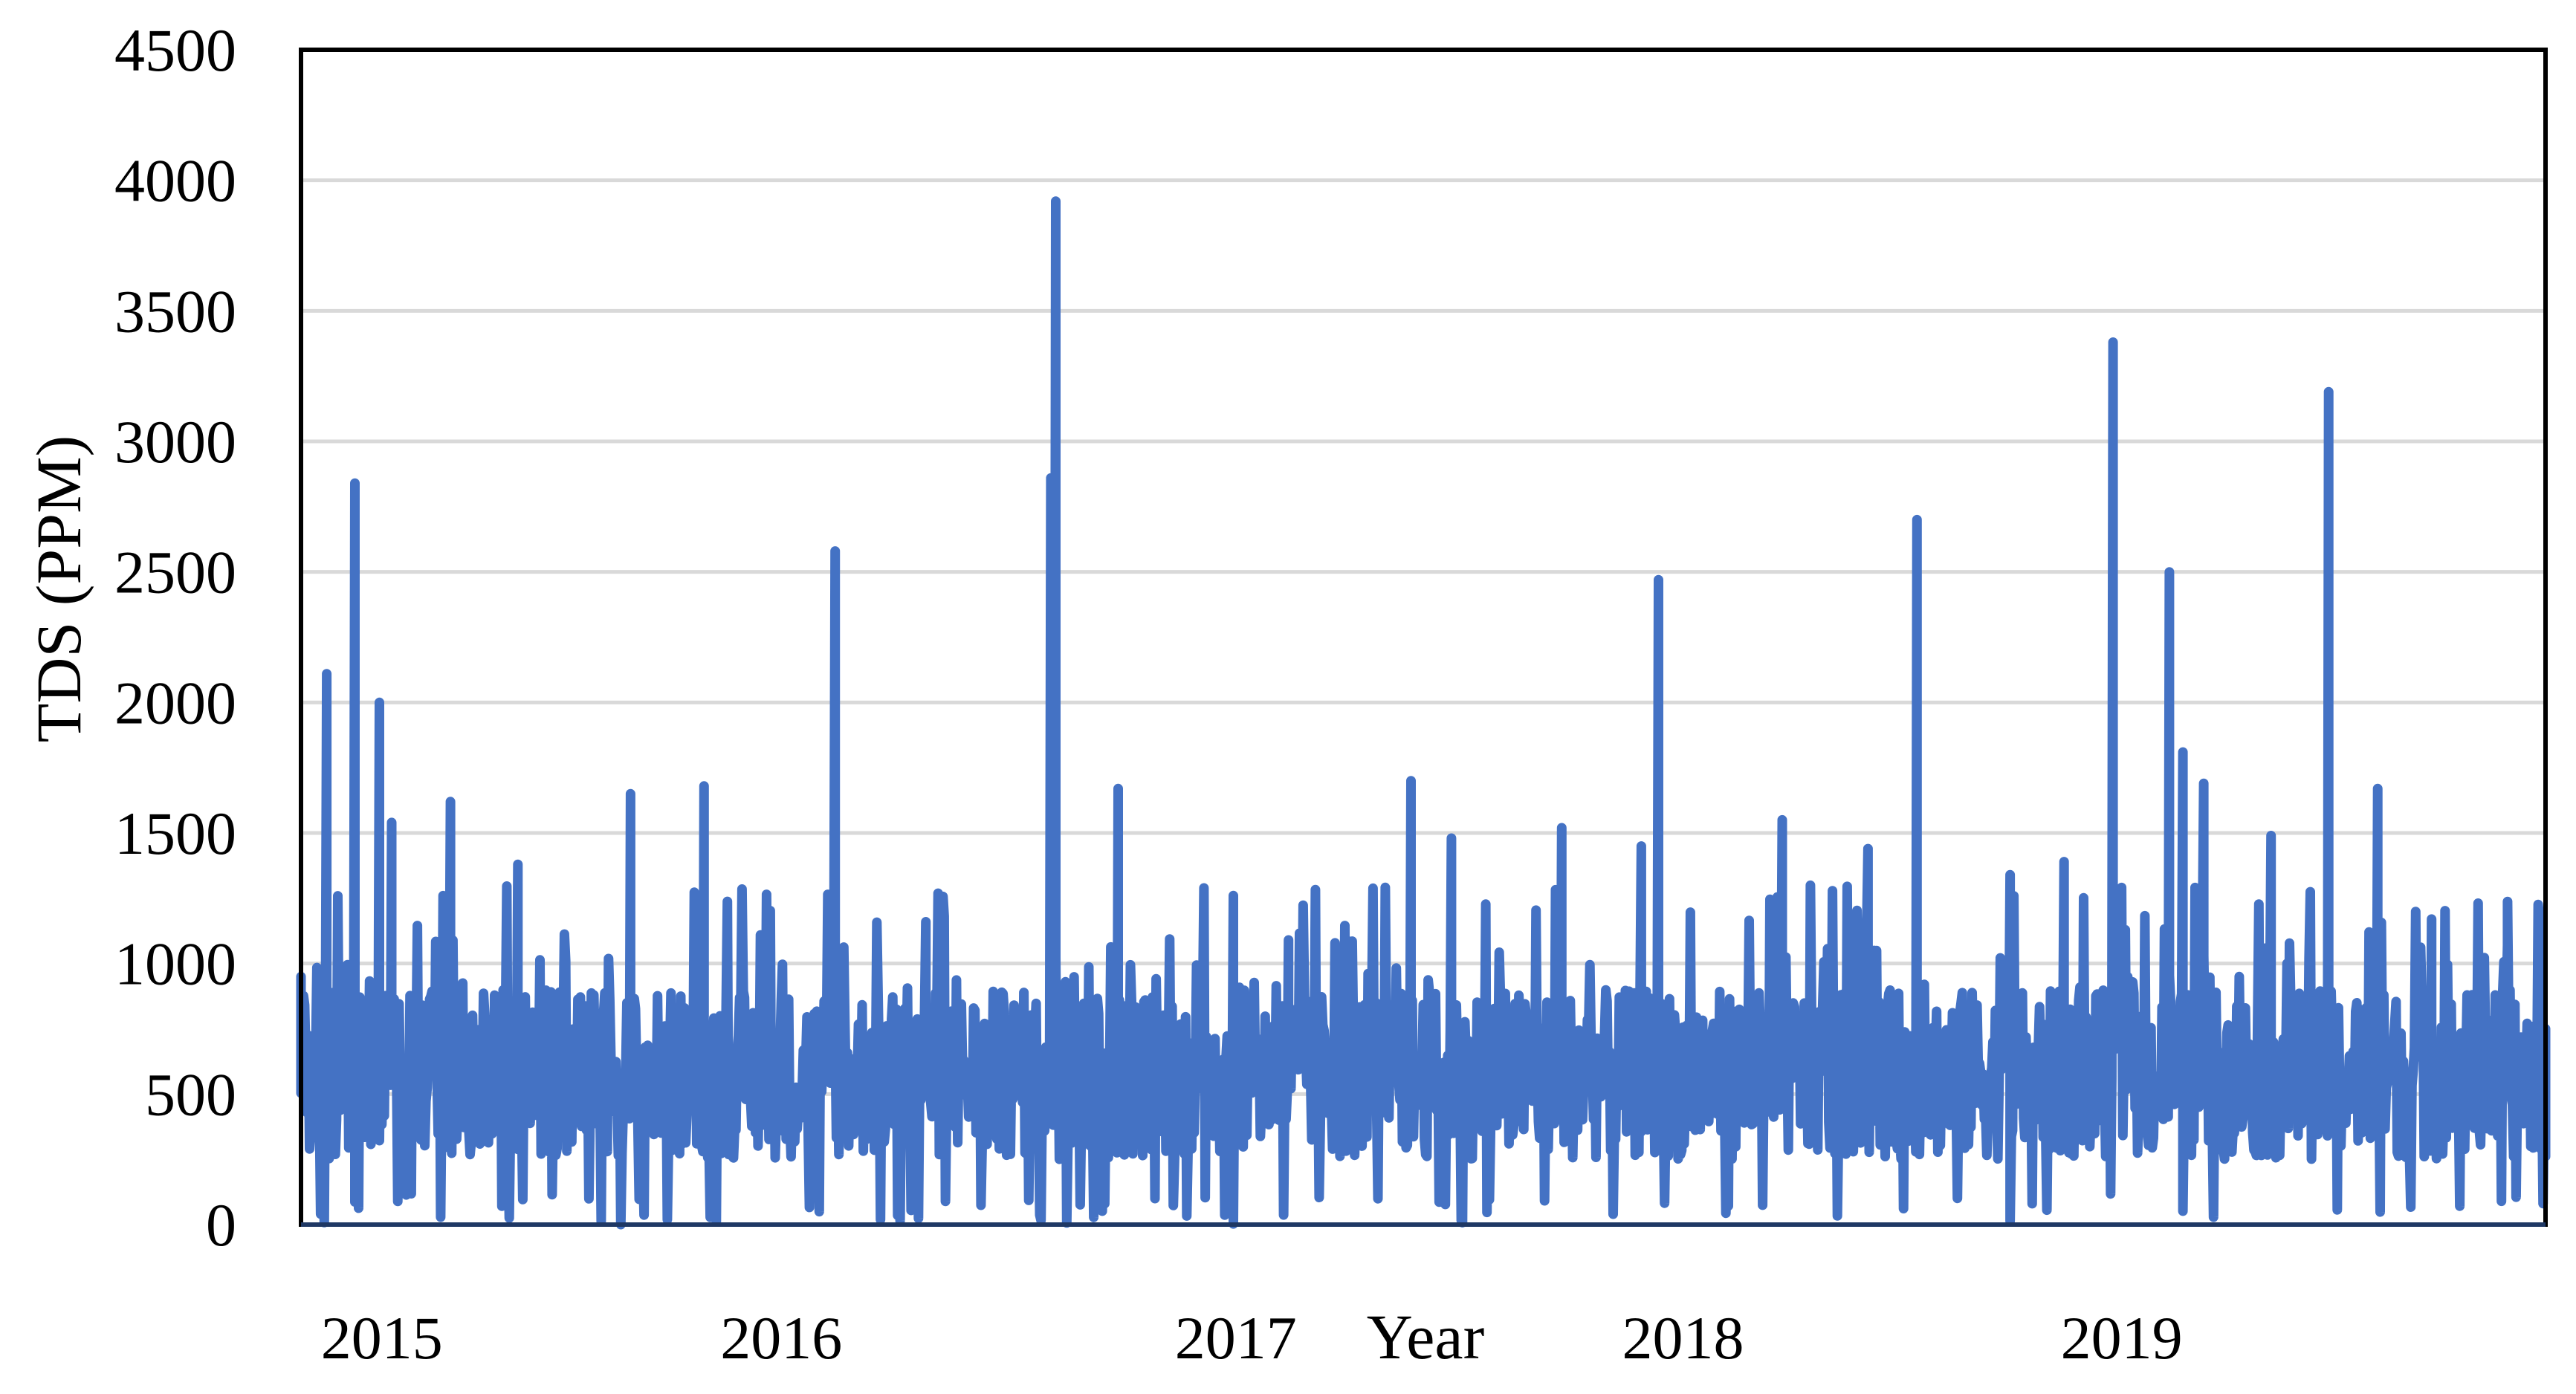  What do you see at coordinates (175, 834) in the screenshot?
I see `y-tick-label-1500: 1500` at bounding box center [175, 834].